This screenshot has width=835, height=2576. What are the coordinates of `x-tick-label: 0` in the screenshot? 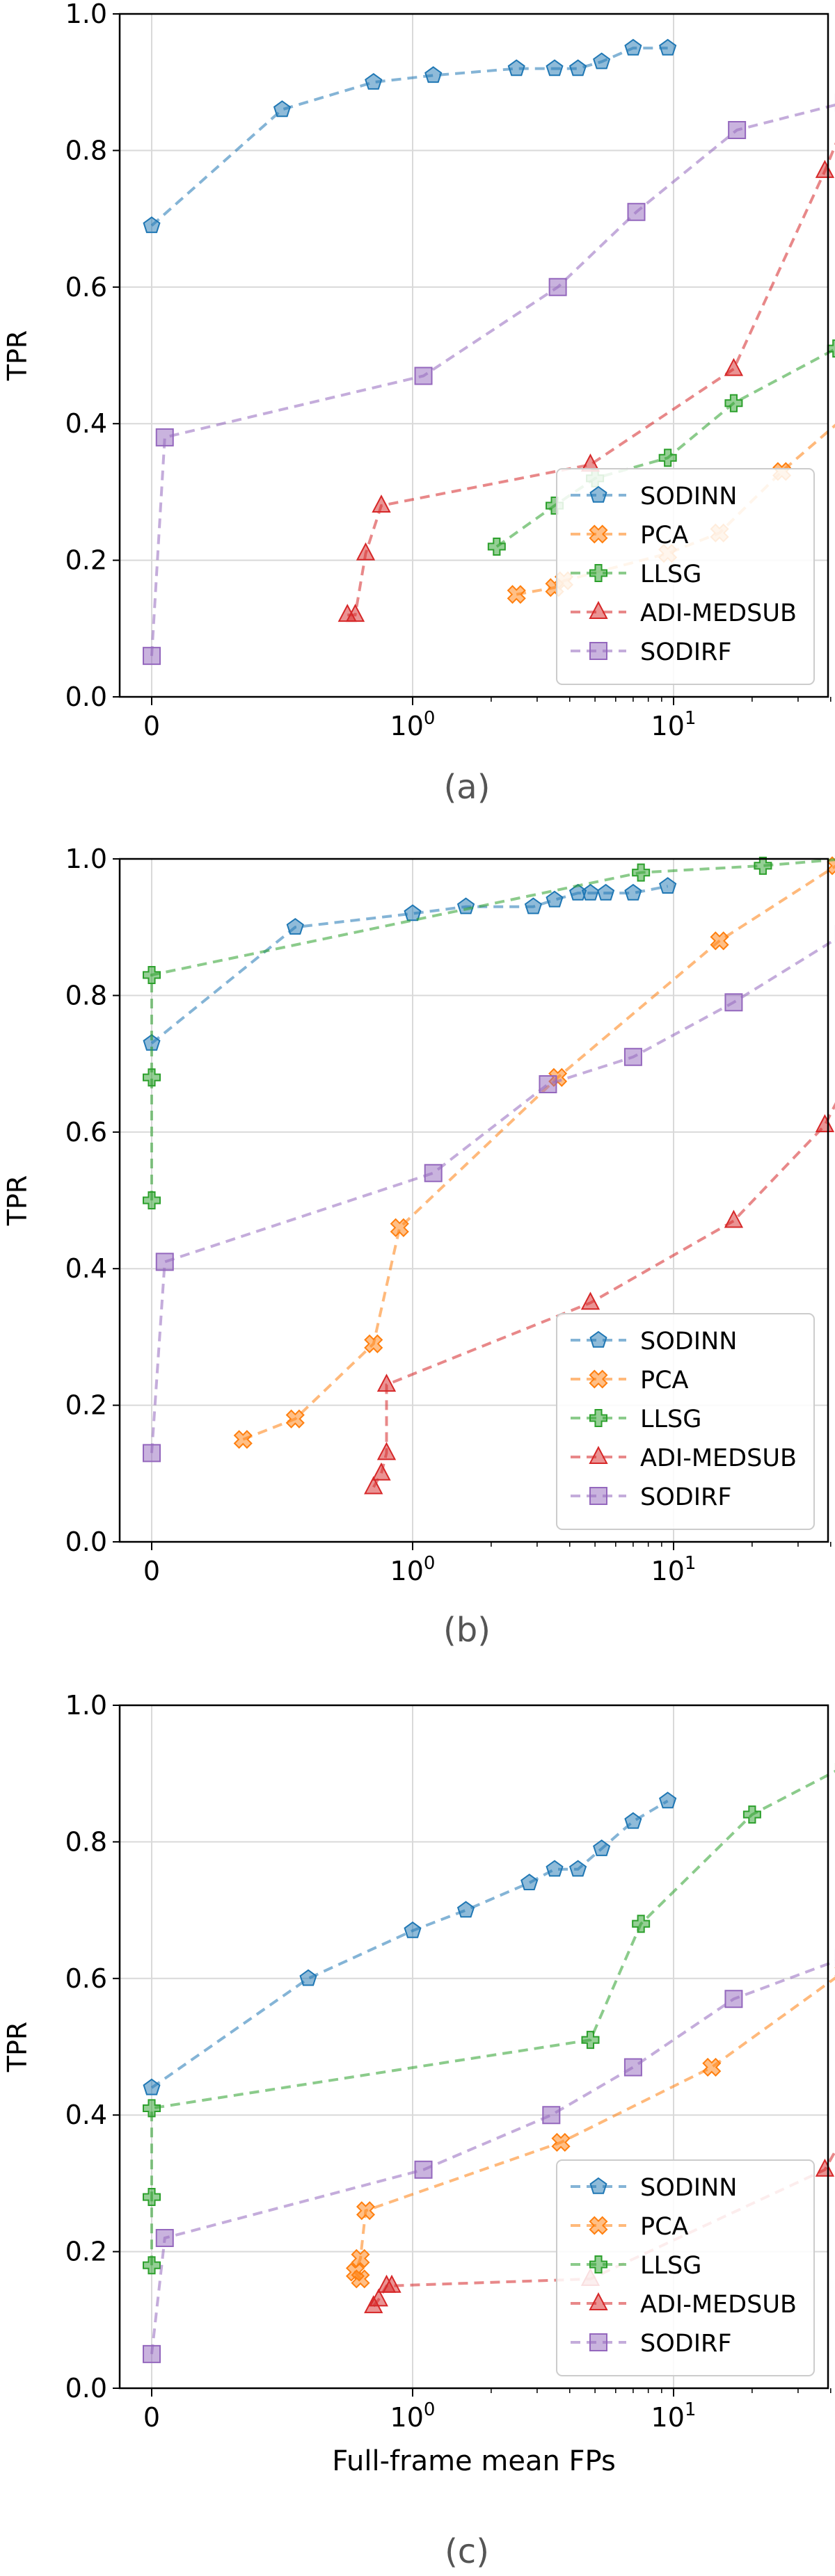 It's located at (151, 726).